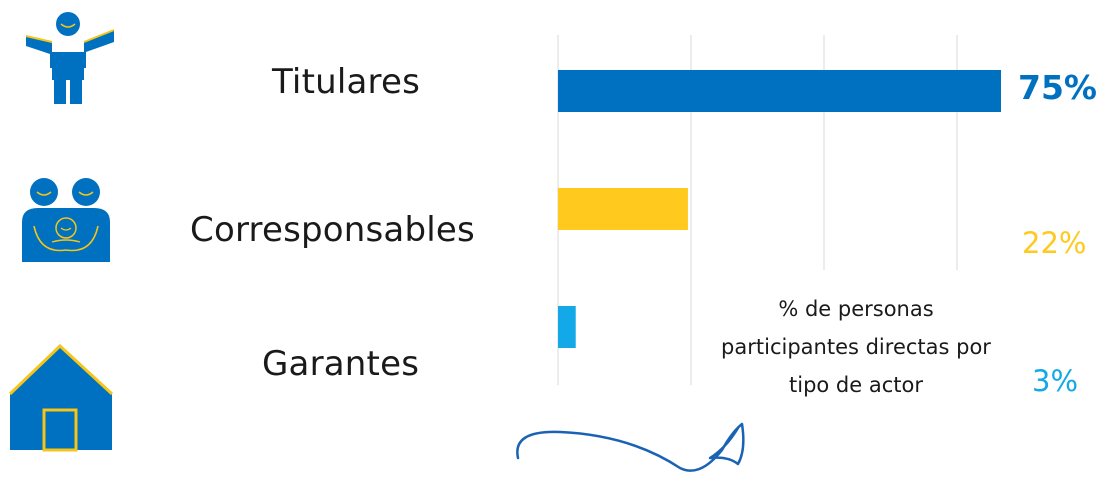 The image size is (1101, 480). What do you see at coordinates (1057, 87) in the screenshot?
I see `value-label-titulares: 75%` at bounding box center [1057, 87].